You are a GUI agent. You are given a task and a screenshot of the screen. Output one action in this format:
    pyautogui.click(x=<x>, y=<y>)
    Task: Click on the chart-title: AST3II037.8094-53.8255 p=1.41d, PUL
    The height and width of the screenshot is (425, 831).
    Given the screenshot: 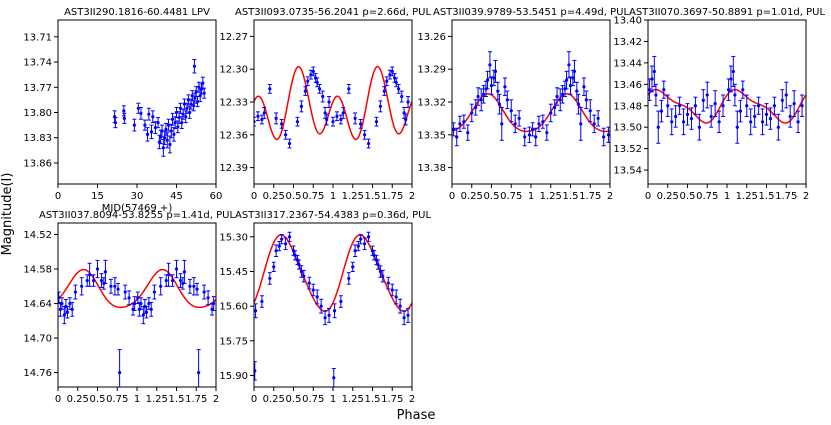 What is the action you would take?
    pyautogui.click(x=137, y=215)
    